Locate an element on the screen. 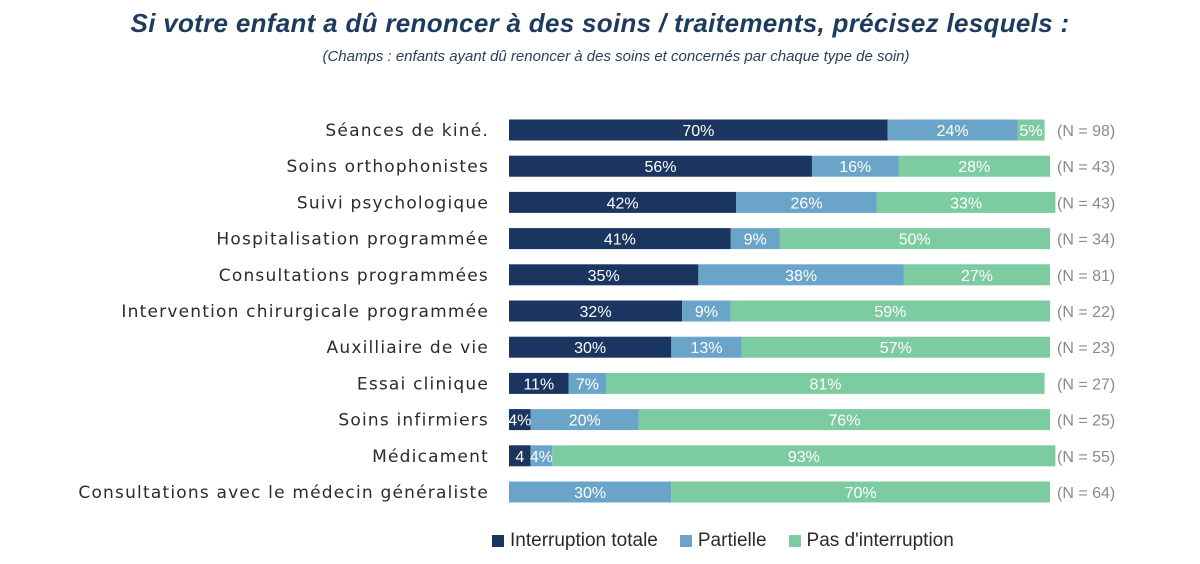 Image resolution: width=1200 pixels, height=564 pixels. category-label: Essai clinique is located at coordinates (423, 384).